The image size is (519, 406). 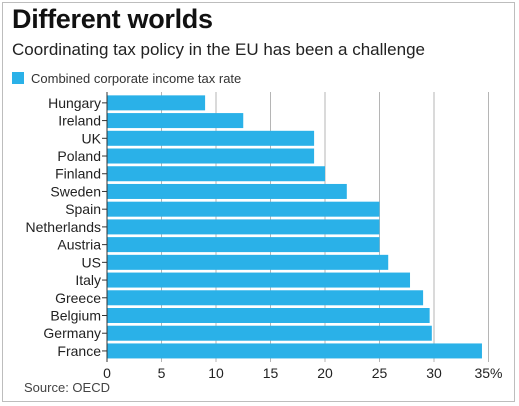 What do you see at coordinates (162, 373) in the screenshot?
I see `x-tick-label: 5` at bounding box center [162, 373].